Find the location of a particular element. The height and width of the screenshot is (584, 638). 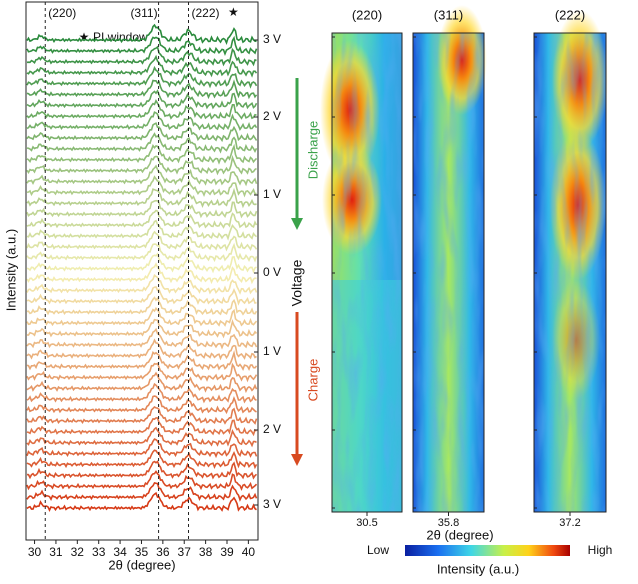

x-tick-label: 39 is located at coordinates (227, 552).